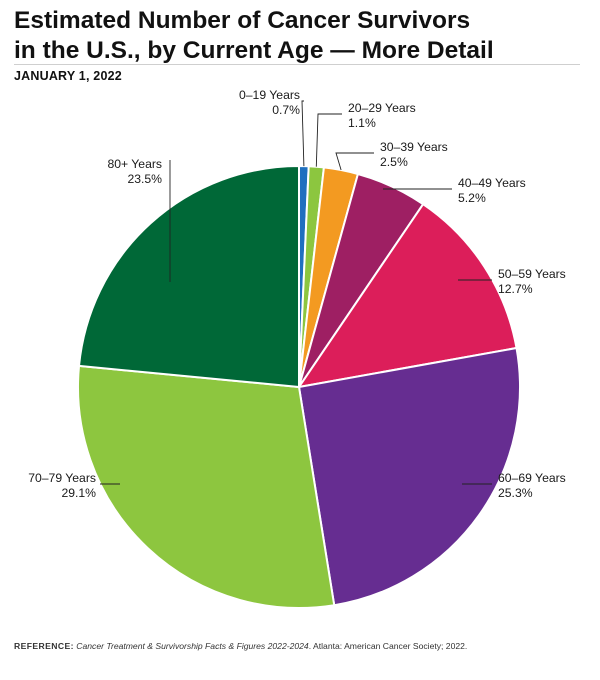  Describe the element at coordinates (362, 123) in the screenshot. I see `slice-value-1: 1.1%` at that location.